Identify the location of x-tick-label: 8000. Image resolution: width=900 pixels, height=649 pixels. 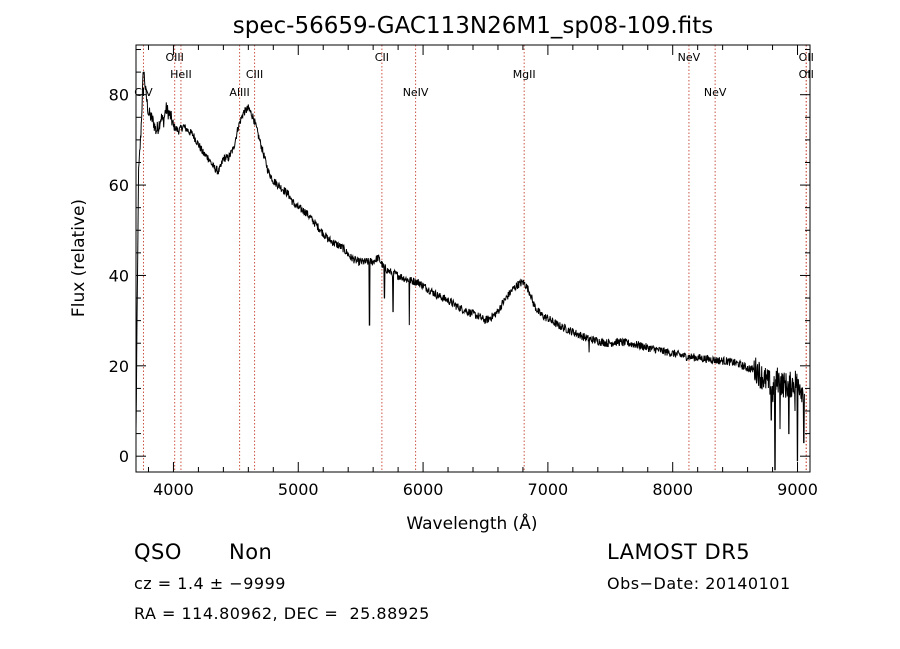
(672, 489).